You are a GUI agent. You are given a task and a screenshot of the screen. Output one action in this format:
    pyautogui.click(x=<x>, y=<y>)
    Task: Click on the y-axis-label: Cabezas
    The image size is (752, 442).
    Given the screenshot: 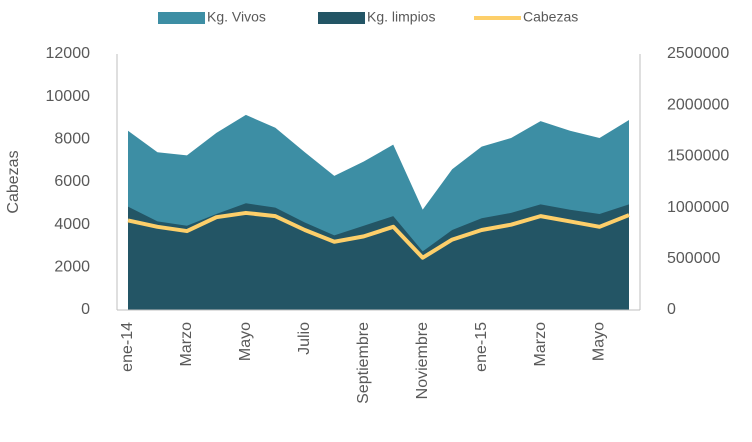 What is the action you would take?
    pyautogui.click(x=13, y=181)
    